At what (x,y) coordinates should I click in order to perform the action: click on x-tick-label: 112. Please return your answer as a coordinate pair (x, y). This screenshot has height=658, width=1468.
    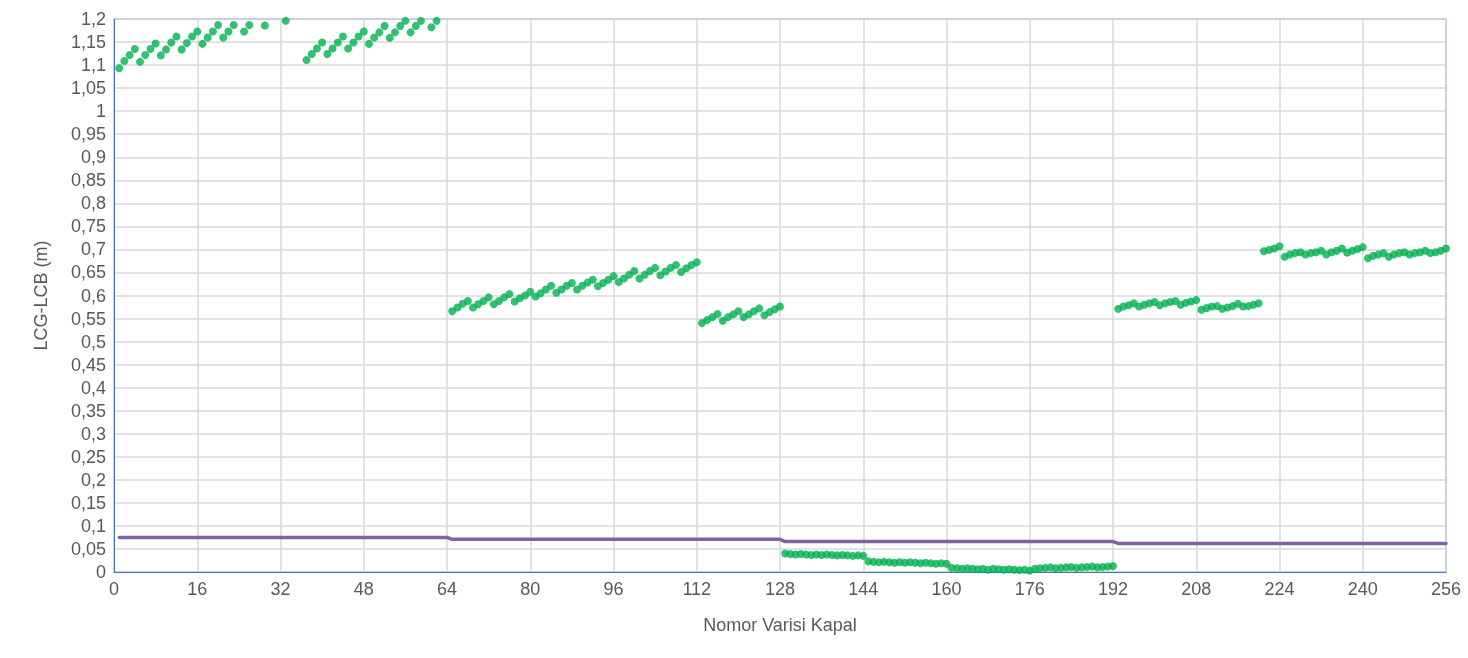
    Looking at the image, I should click on (697, 589).